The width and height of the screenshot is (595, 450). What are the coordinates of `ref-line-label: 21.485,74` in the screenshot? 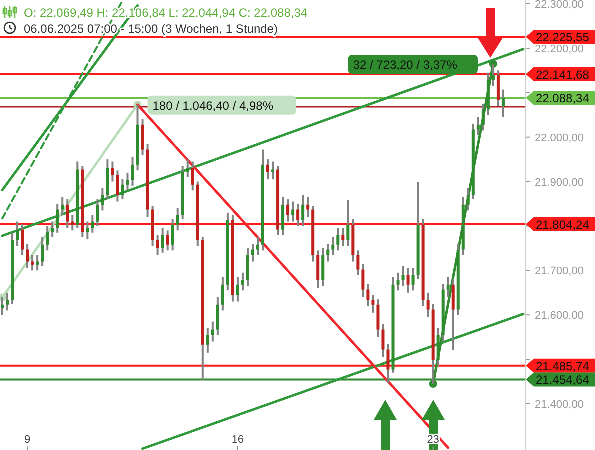 It's located at (563, 366).